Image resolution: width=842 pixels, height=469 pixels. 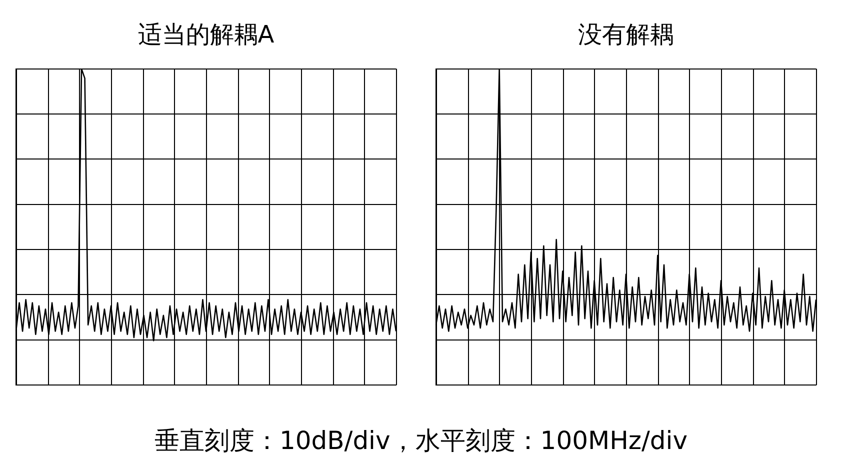 I want to click on chart-title: 没有解耦, so click(x=626, y=34).